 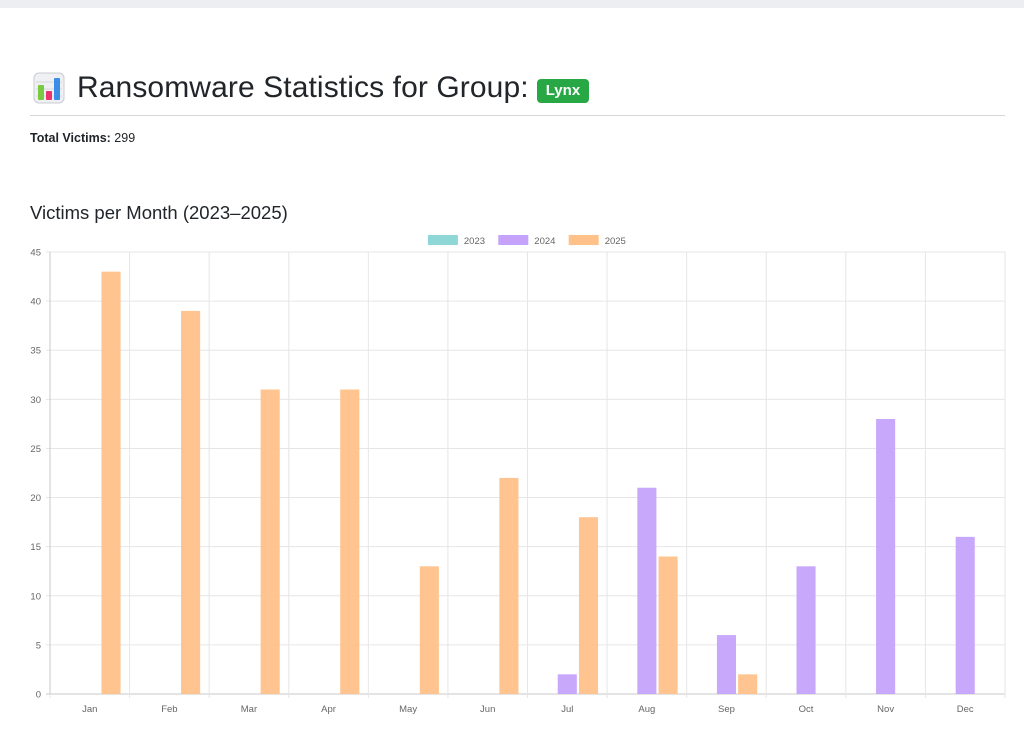 What do you see at coordinates (886, 556) in the screenshot?
I see `bar-2024-nov` at bounding box center [886, 556].